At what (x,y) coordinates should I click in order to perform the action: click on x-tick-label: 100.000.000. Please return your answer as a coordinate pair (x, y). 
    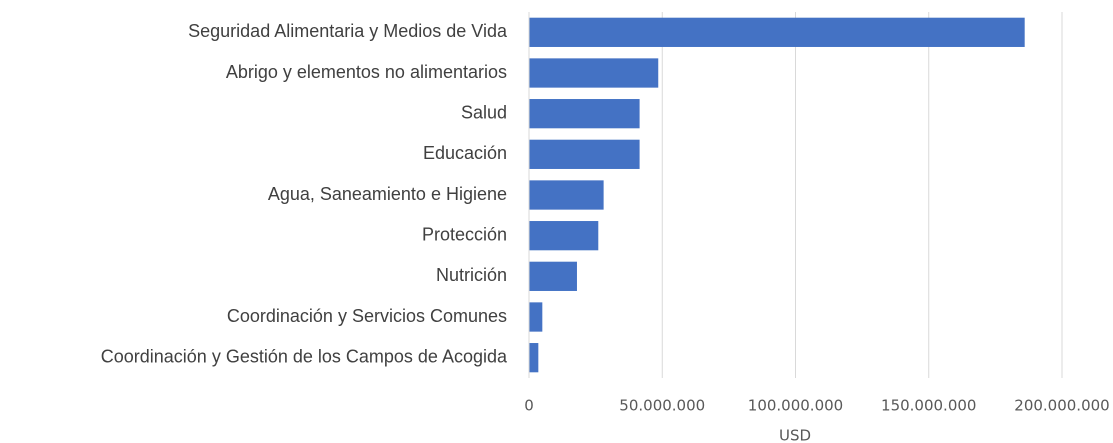
    Looking at the image, I should click on (795, 406).